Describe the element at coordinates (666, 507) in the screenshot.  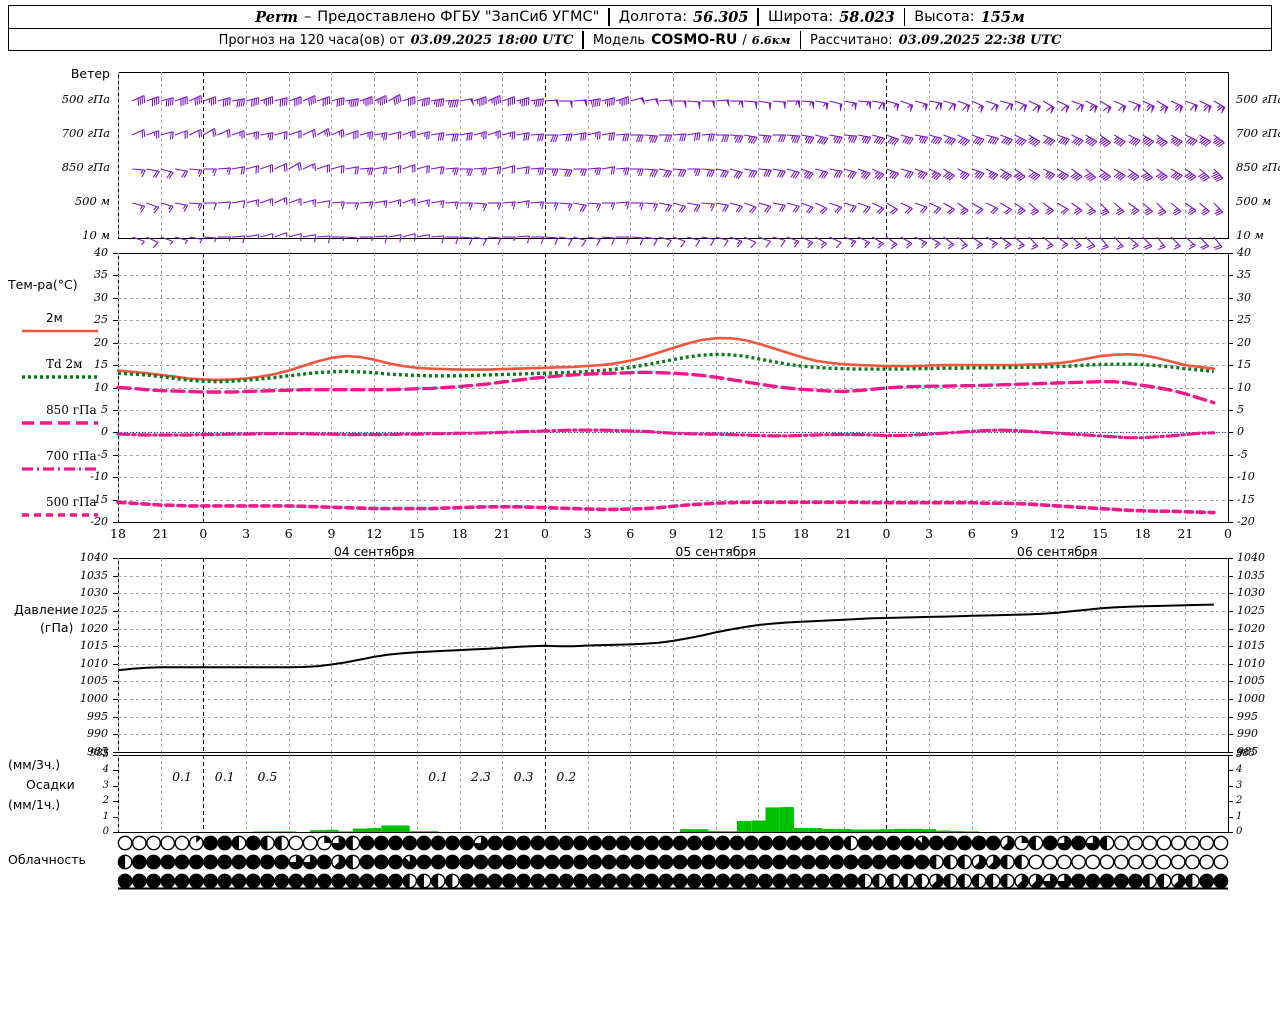
I see `temp-series-500----` at that location.